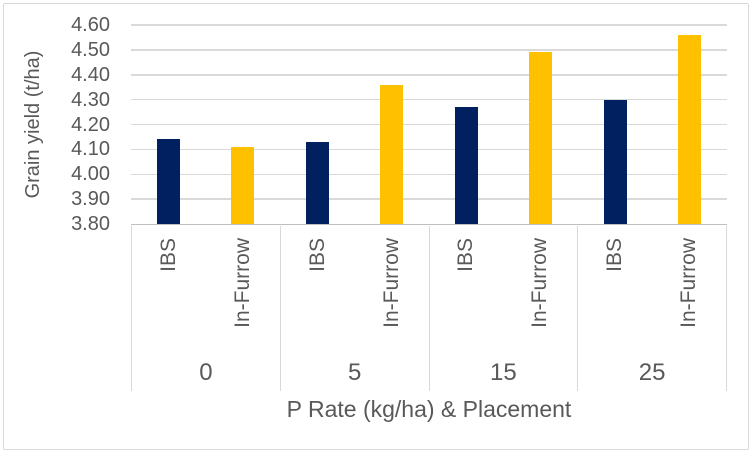 The width and height of the screenshot is (752, 453). What do you see at coordinates (55, 226) in the screenshot?
I see `y-axis-tick-labels: 4.60 4.50 4.40 4.30 4.20 4.10 4.00 3.90 3.80` at bounding box center [55, 226].